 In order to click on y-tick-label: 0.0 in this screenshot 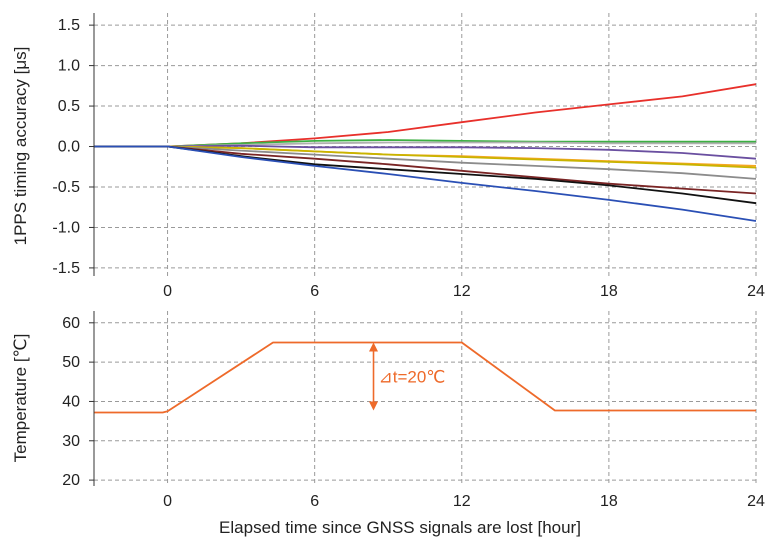, I will do `click(69, 147)`.